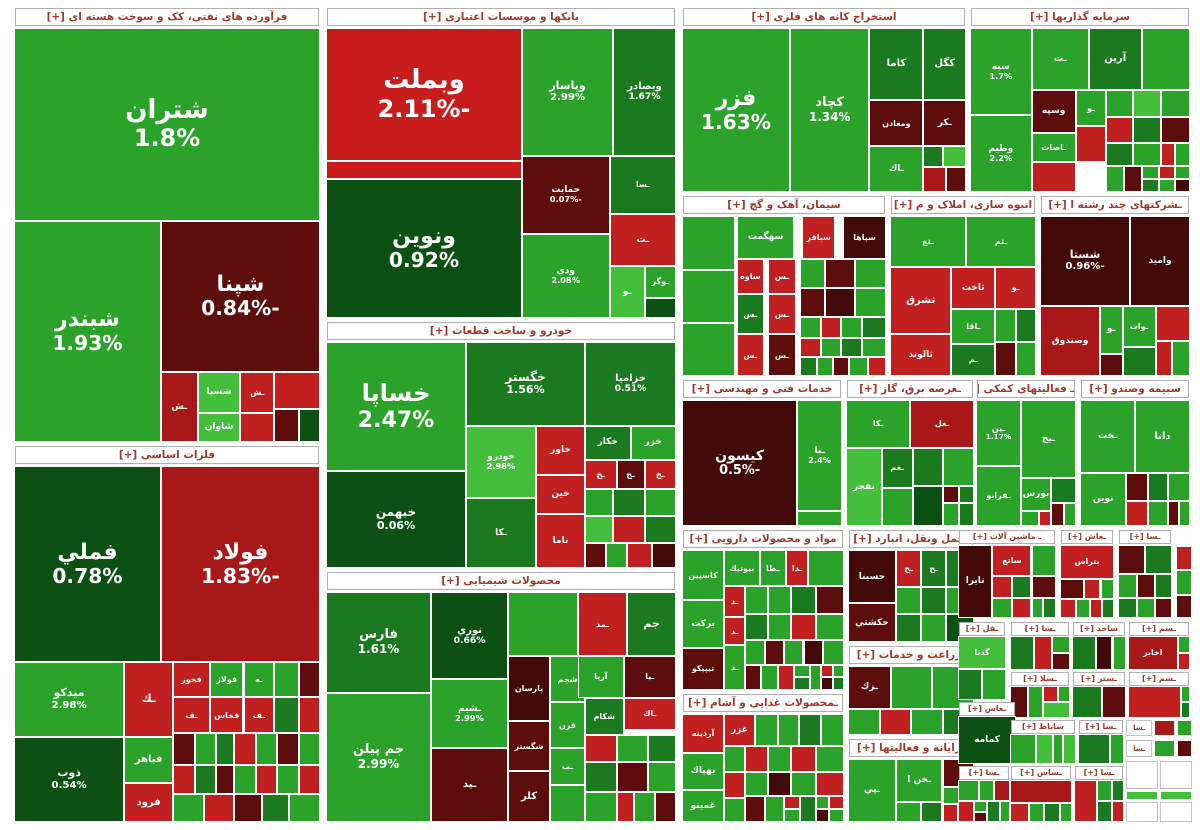 This screenshot has height=830, width=1200. Describe the element at coordinates (824, 17) in the screenshot. I see `sector-header-mining: استخراج کانه های فلزی [+]` at that location.